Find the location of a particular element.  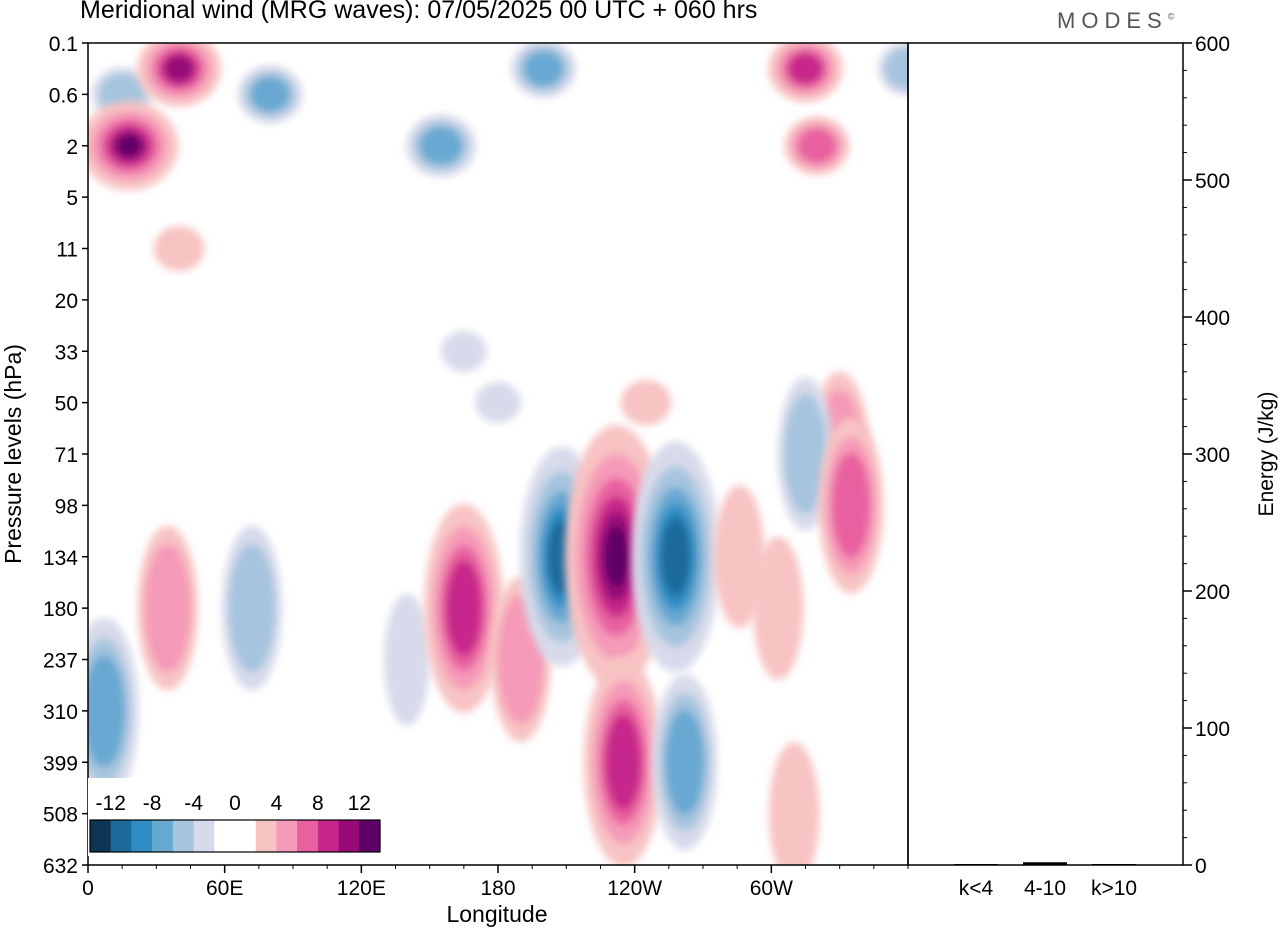

logo-text: MODES is located at coordinates (1112, 20).